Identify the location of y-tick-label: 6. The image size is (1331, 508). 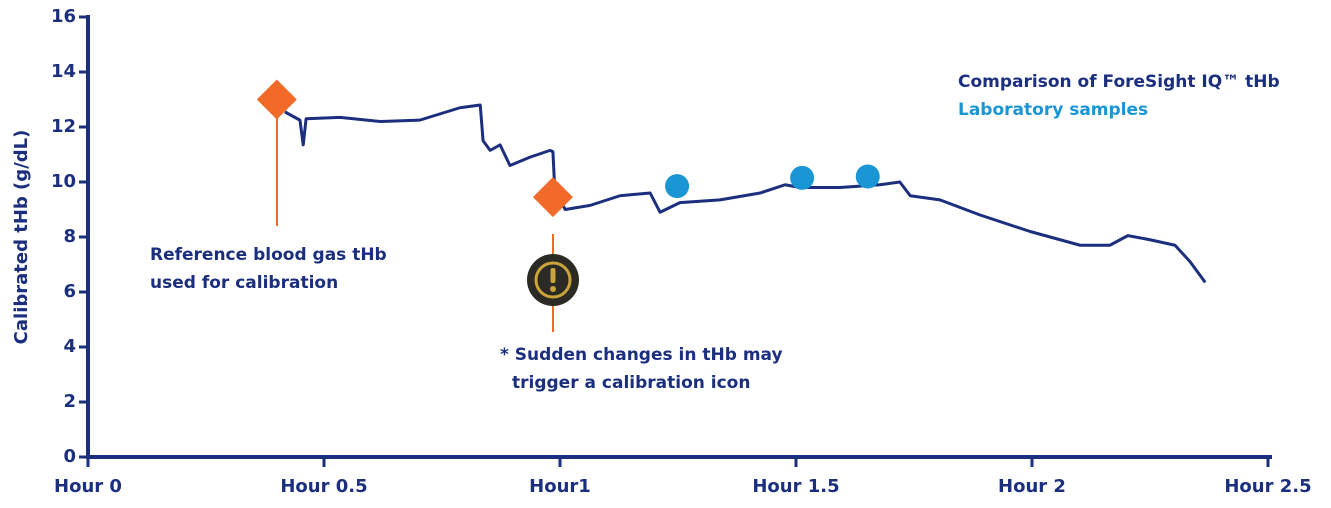
(69, 291).